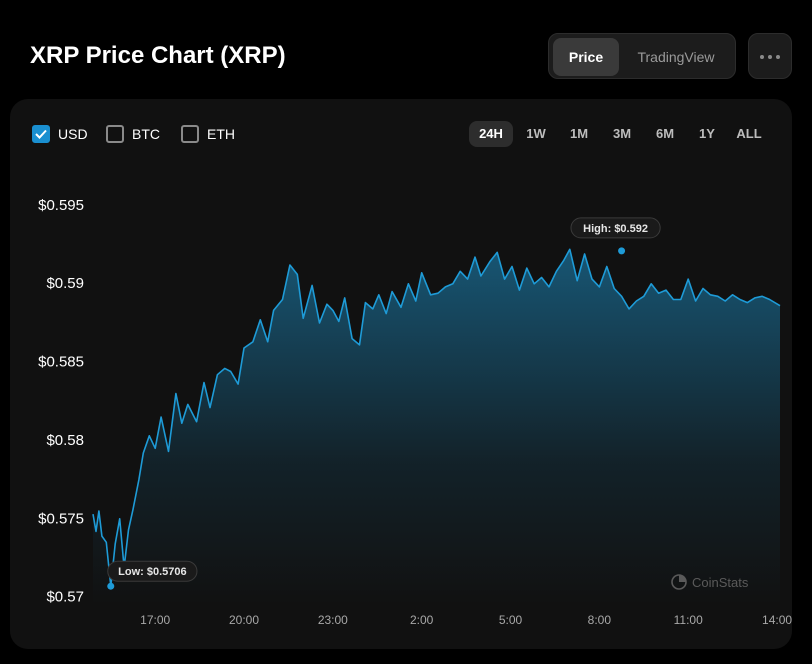 This screenshot has width=812, height=664. I want to click on y-tick-label: $0.575, so click(61, 518).